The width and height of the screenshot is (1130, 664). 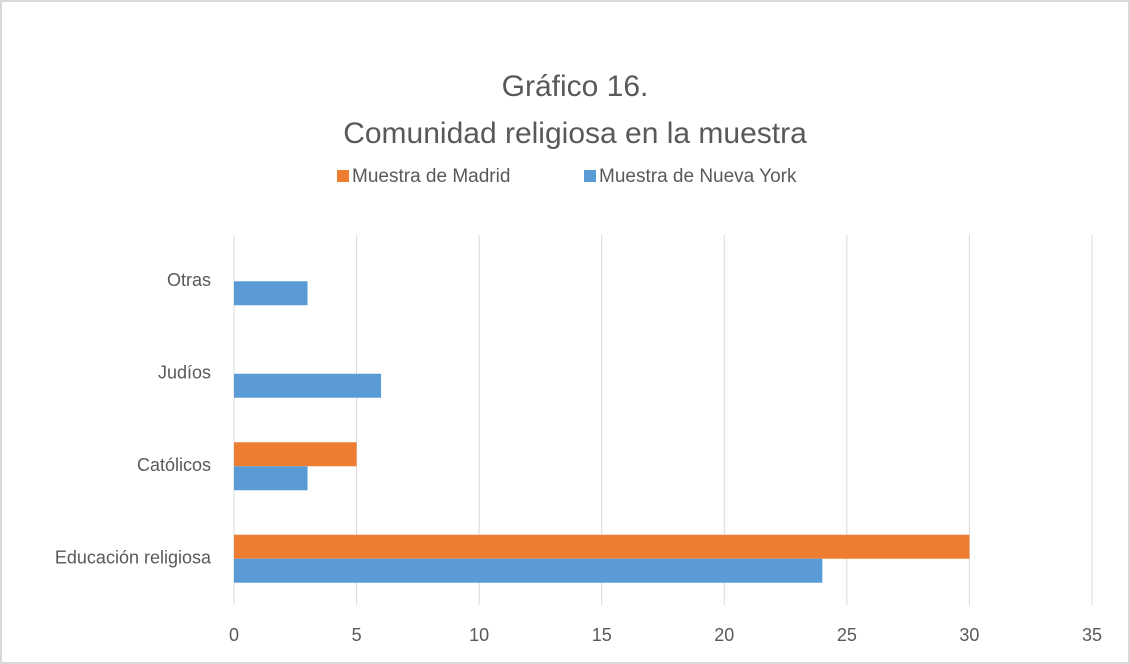 I want to click on x-tick-label: 0, so click(x=234, y=635).